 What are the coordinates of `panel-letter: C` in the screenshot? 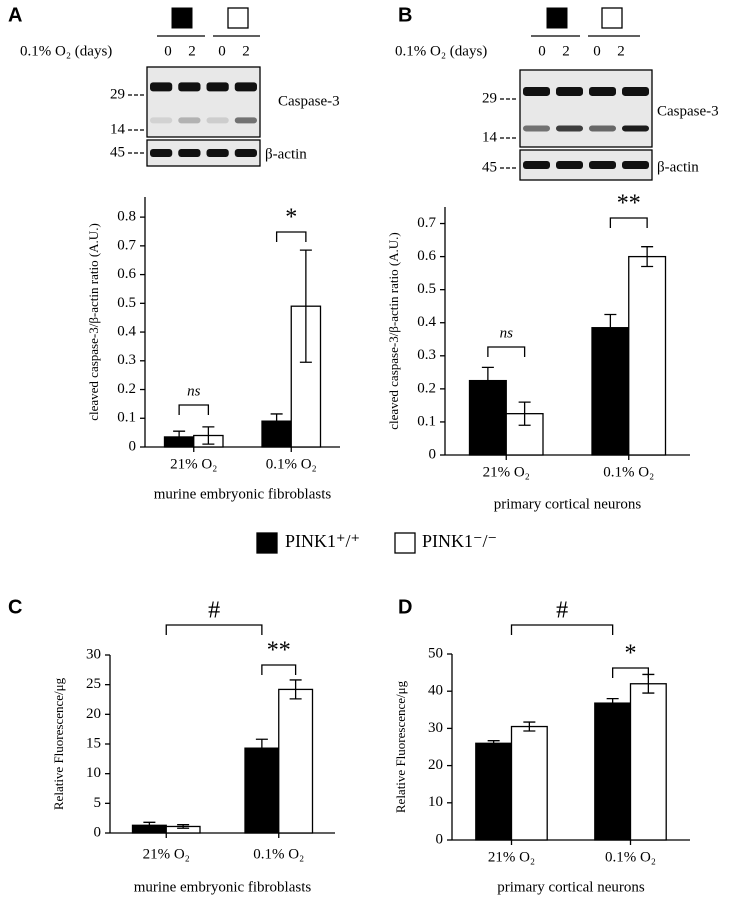 It's located at (15, 607).